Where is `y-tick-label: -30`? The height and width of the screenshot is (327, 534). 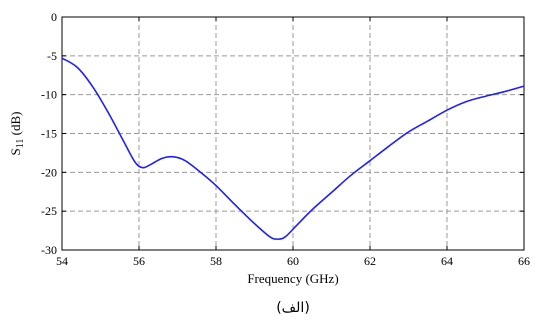 y-tick-label: -30 is located at coordinates (49, 250).